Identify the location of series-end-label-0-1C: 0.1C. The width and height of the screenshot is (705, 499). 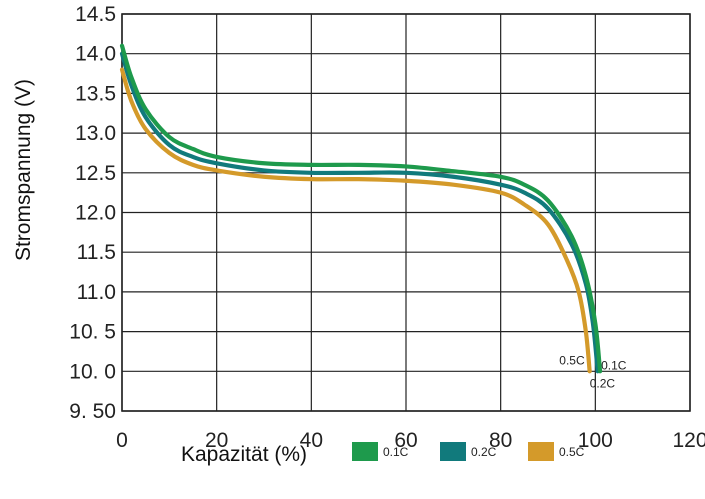
(614, 365).